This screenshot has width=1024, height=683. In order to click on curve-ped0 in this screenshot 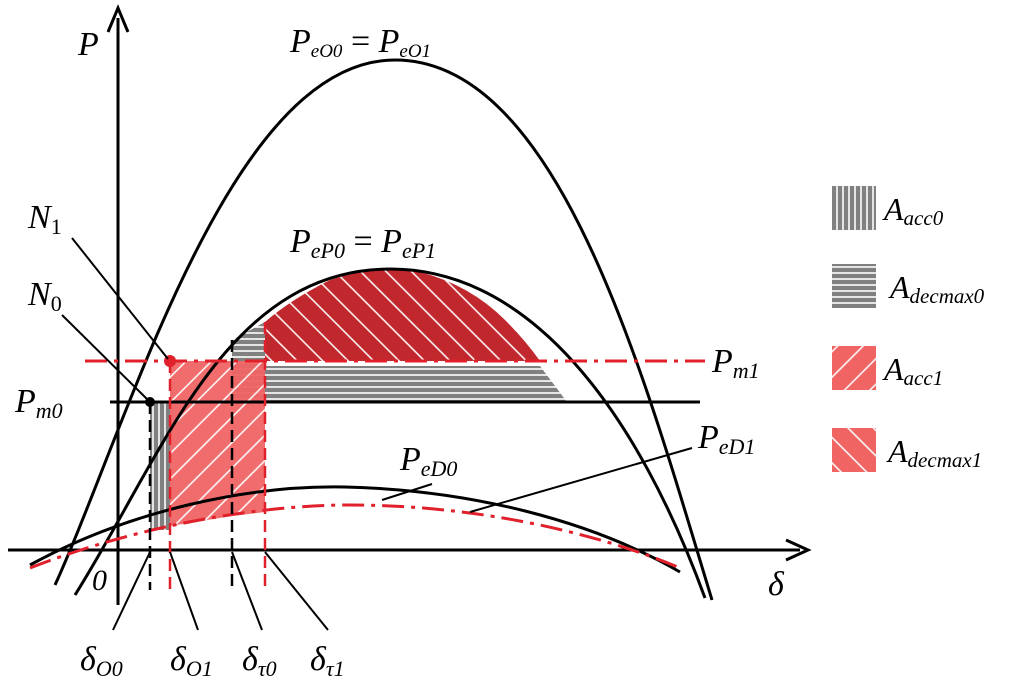, I will do `click(355, 529)`.